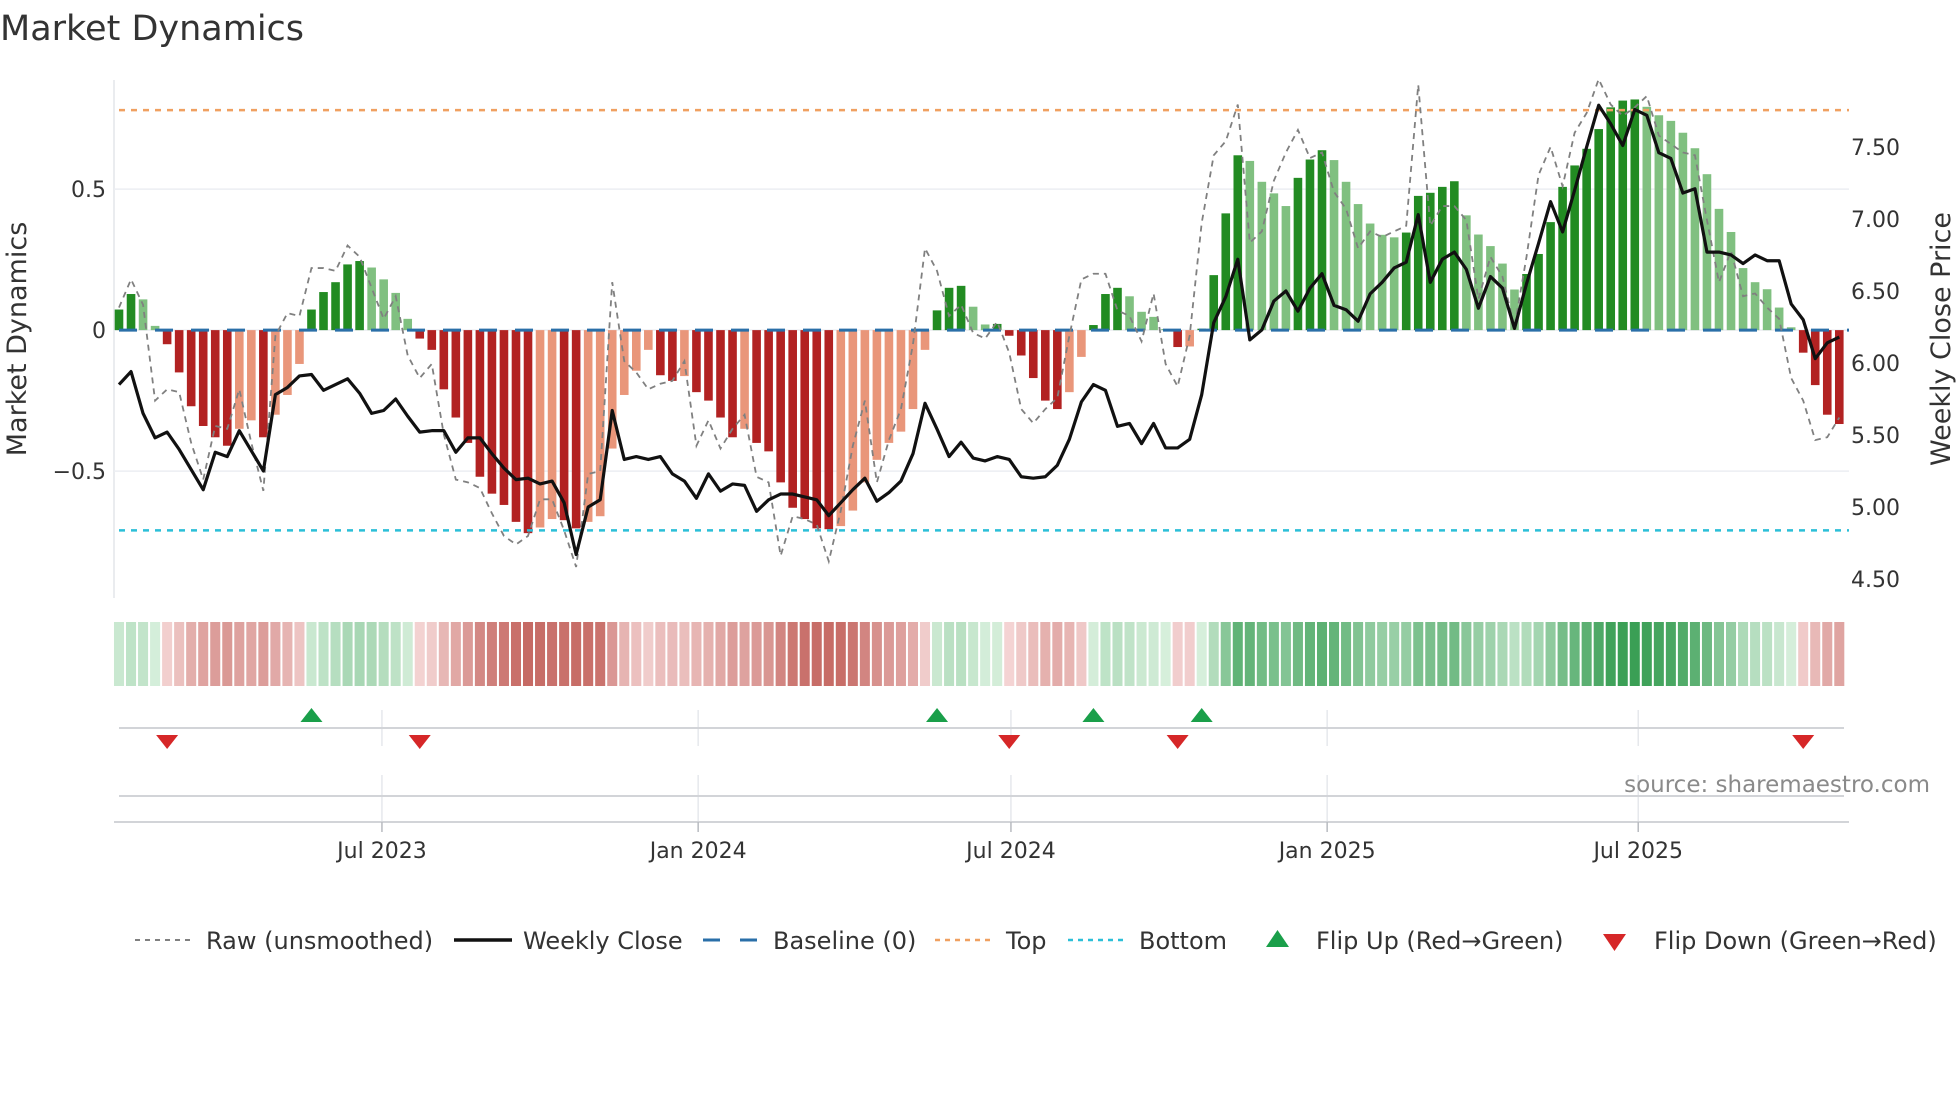  Describe the element at coordinates (981, 728) in the screenshot. I see `flip-marker-panel` at that location.